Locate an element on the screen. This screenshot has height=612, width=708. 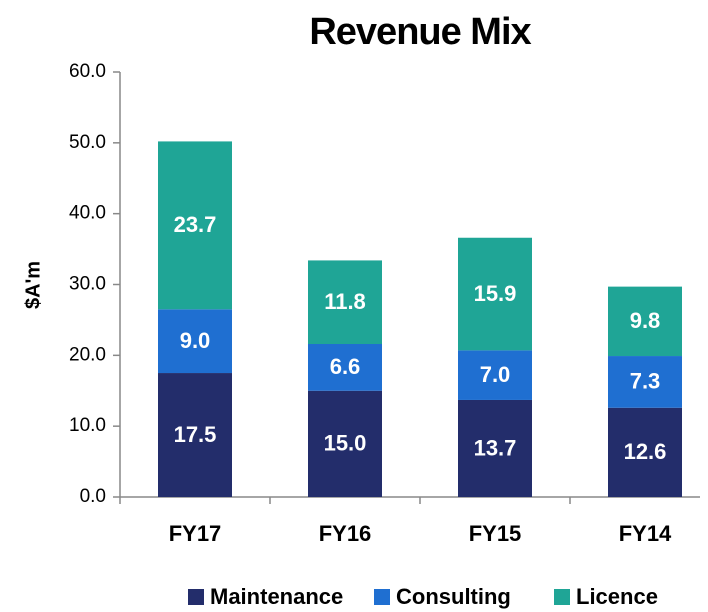
value-label: 7.3 is located at coordinates (645, 381).